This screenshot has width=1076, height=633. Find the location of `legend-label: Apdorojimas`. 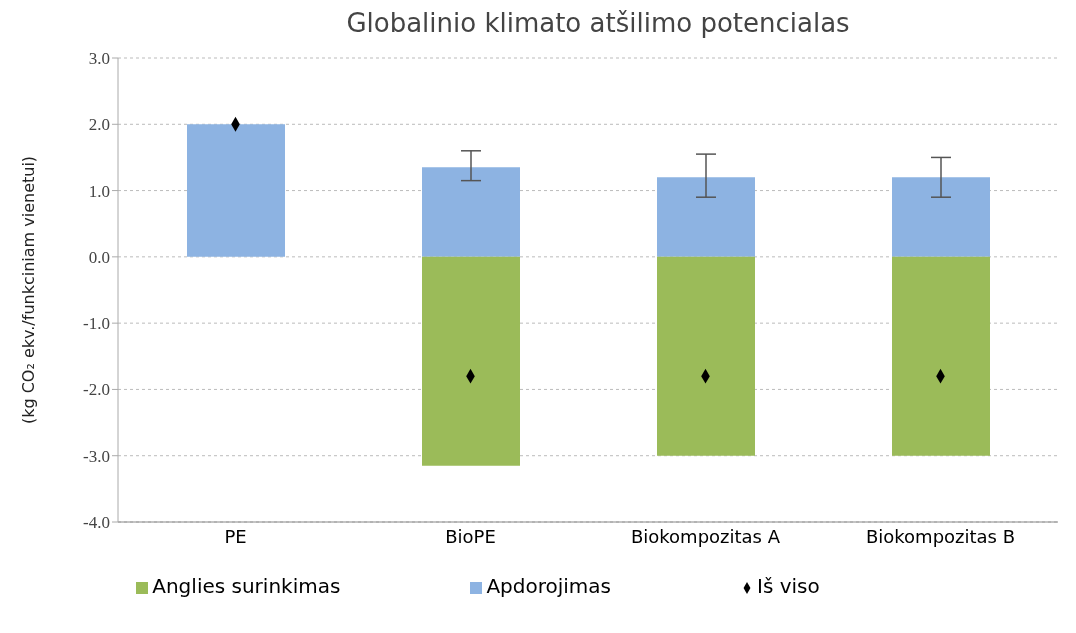

legend-label: Apdorojimas is located at coordinates (548, 586).